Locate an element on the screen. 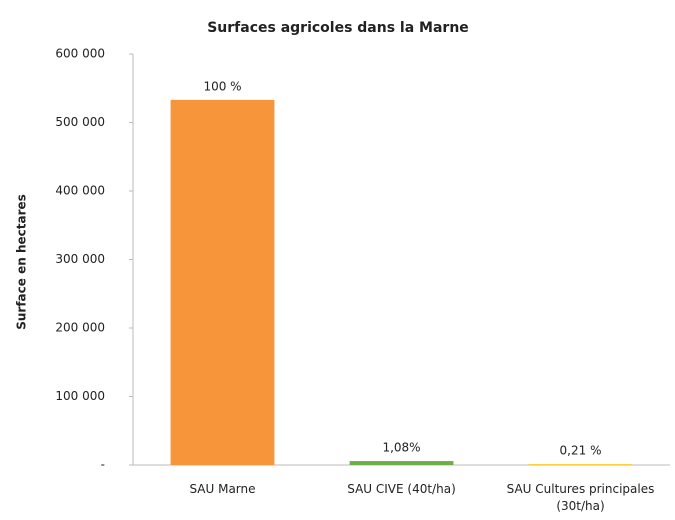 This screenshot has height=520, width=675. chart-title: Surfaces agricoles dans la Marne is located at coordinates (338, 28).